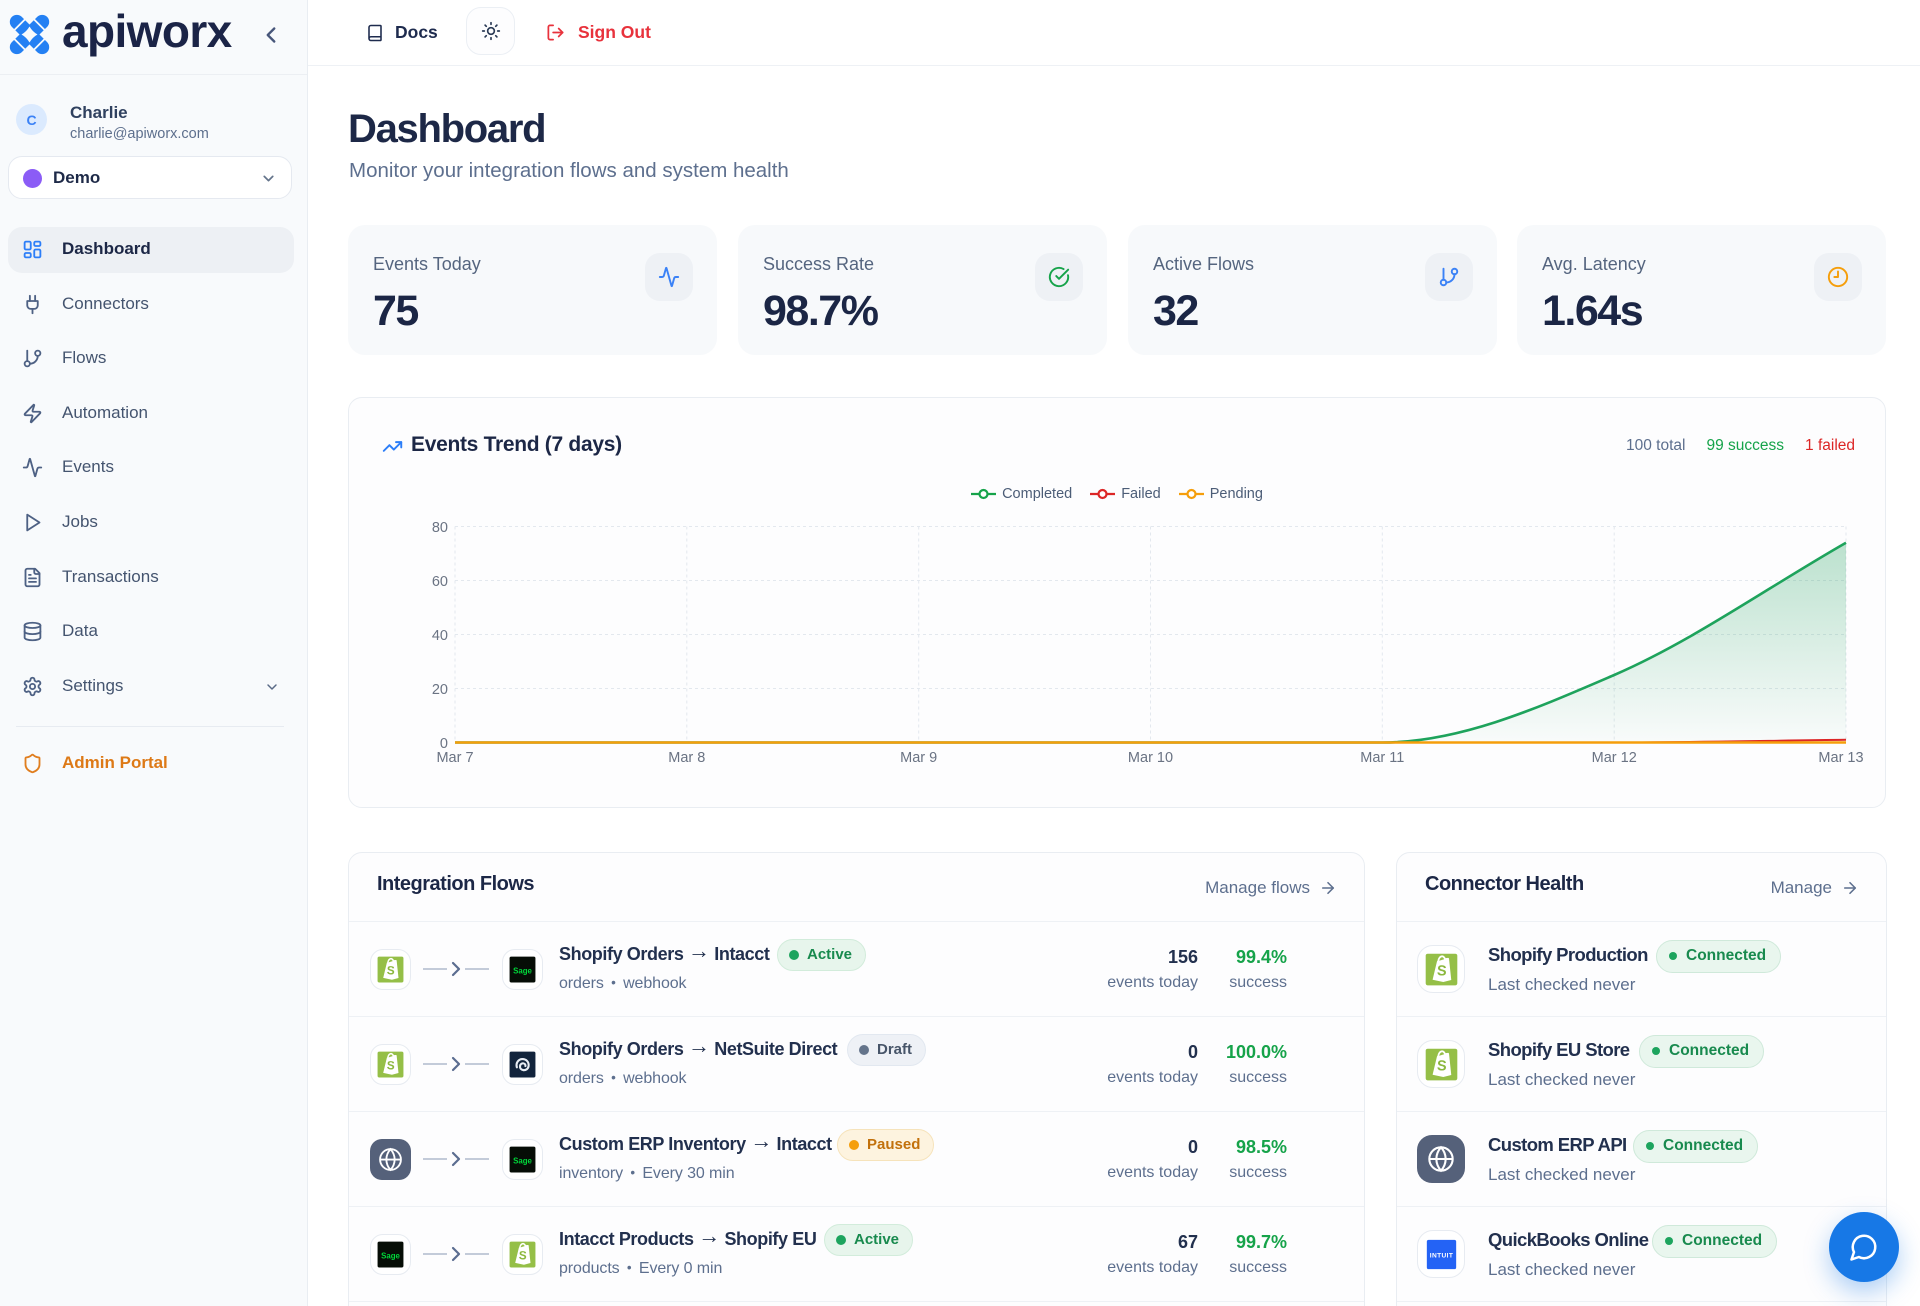 This screenshot has width=1920, height=1306. I want to click on svg-text: Mar 7, so click(454, 758).